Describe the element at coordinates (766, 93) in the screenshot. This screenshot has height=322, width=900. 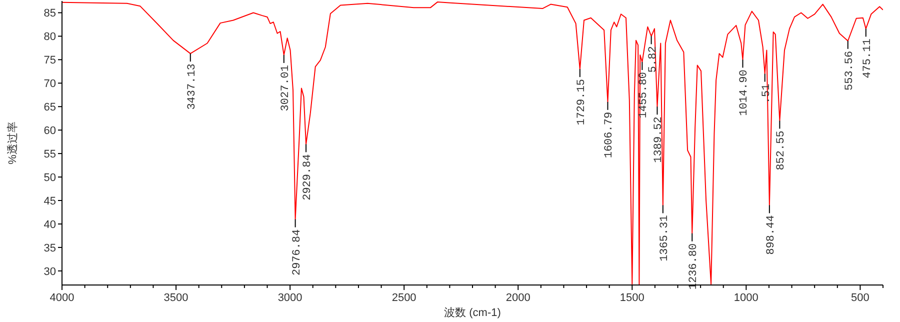
I see `annotation: .51` at that location.